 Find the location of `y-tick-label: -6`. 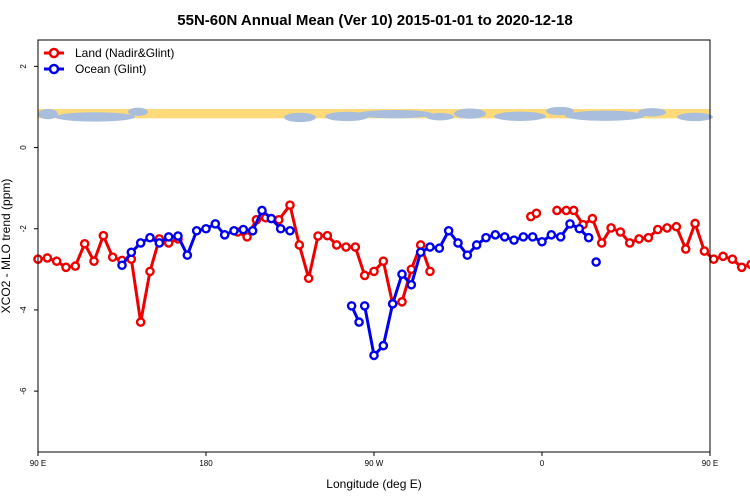

y-tick-label: -6 is located at coordinates (23, 391).